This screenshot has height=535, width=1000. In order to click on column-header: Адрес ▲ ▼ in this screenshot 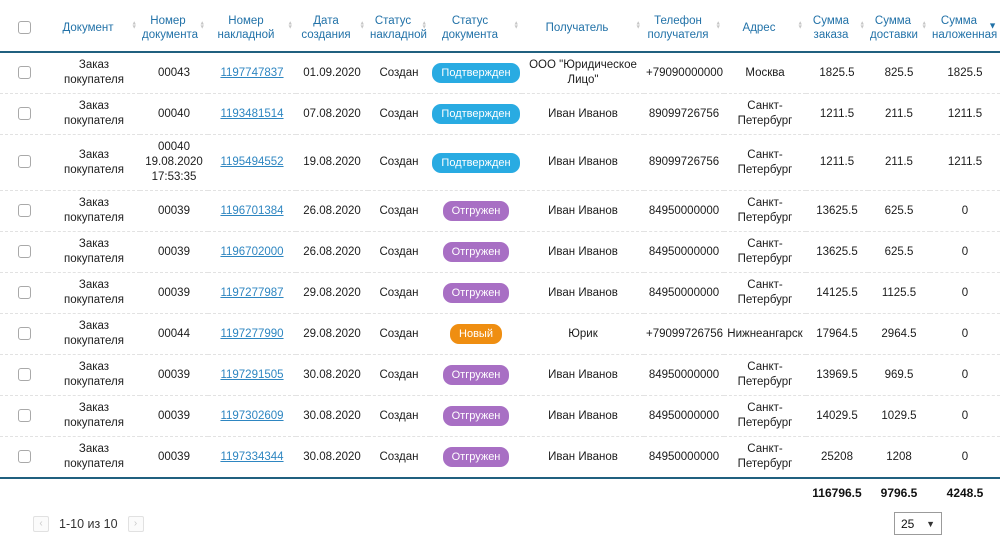, I will do `click(765, 26)`.